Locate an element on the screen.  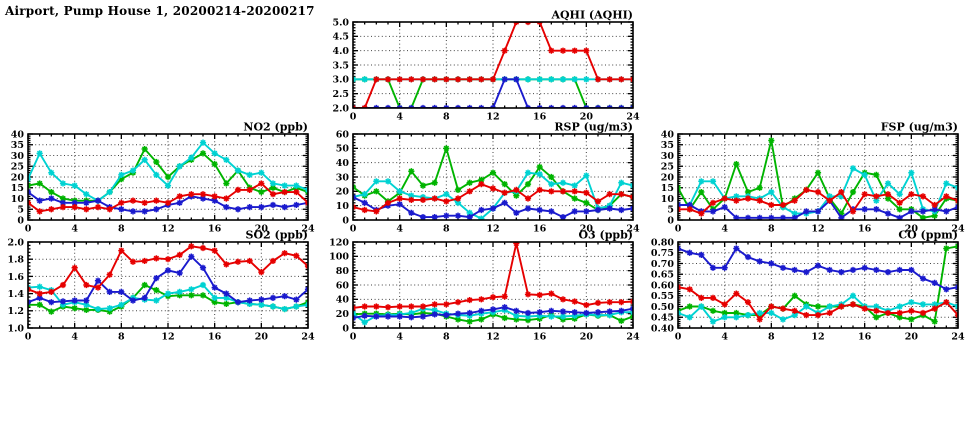
svg-text: 1.0 is located at coordinates (15, 328).